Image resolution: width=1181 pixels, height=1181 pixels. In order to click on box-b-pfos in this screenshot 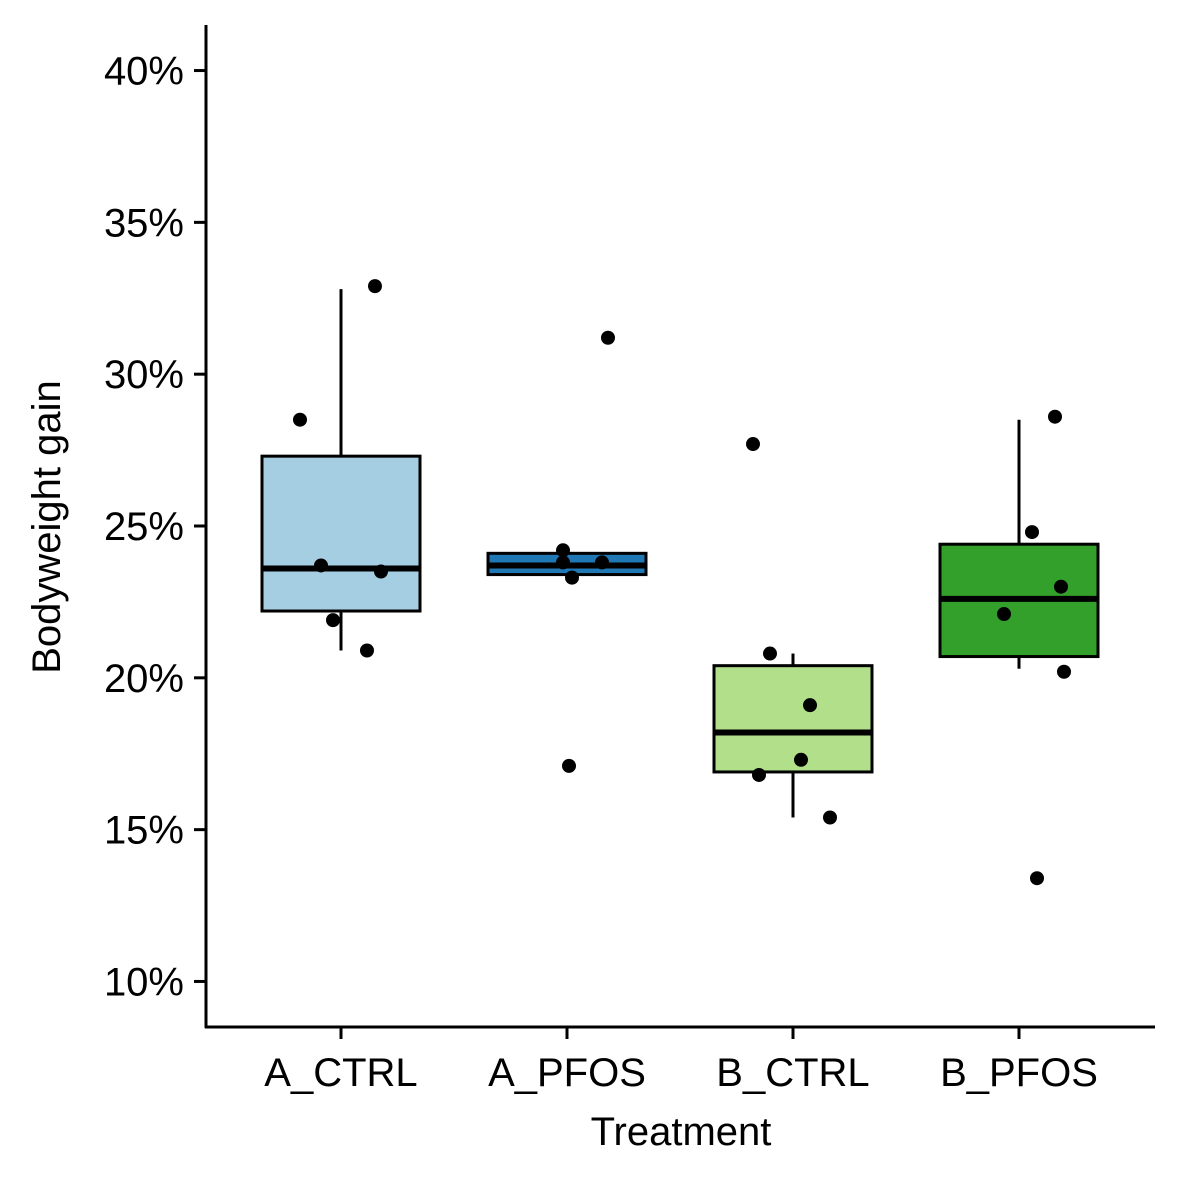, I will do `click(1019, 544)`.